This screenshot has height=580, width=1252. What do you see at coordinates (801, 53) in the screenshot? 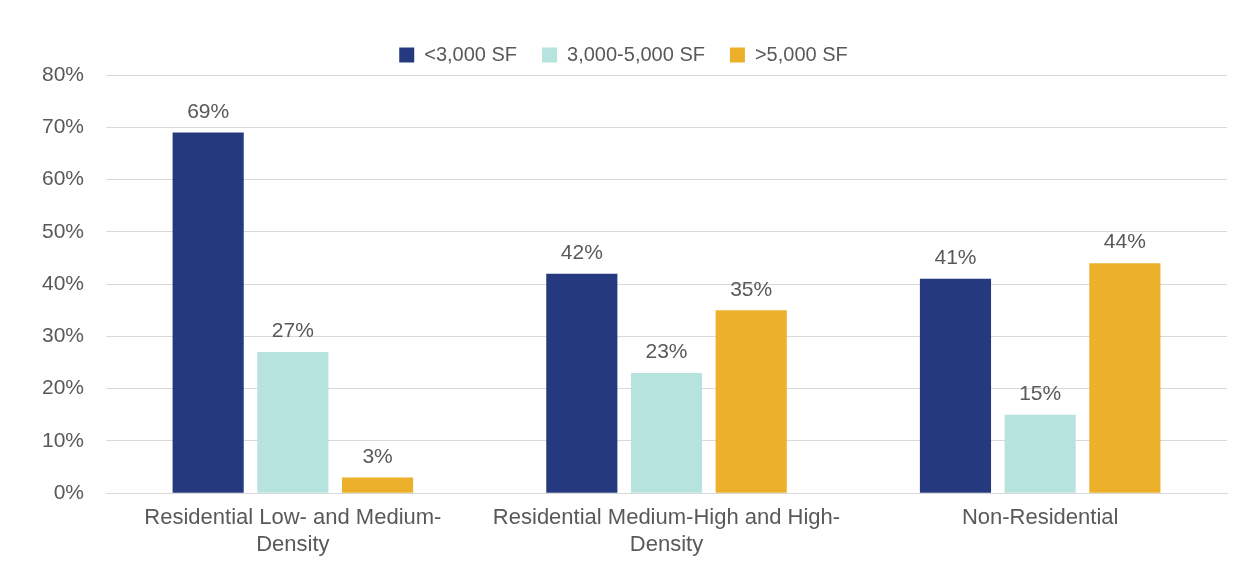
I see `legend-label: >5,000 SF` at bounding box center [801, 53].